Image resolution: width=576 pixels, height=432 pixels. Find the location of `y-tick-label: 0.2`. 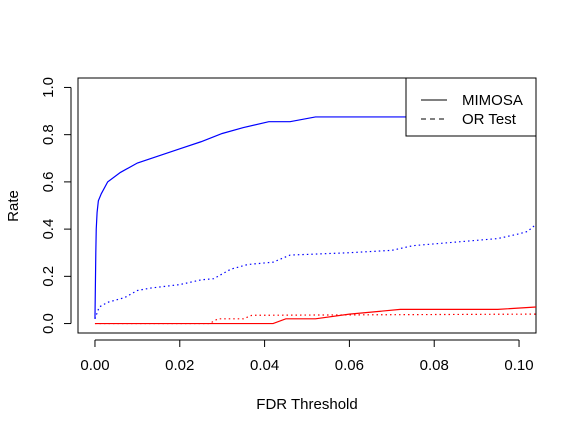

y-tick-label: 0.2 is located at coordinates (48, 276).